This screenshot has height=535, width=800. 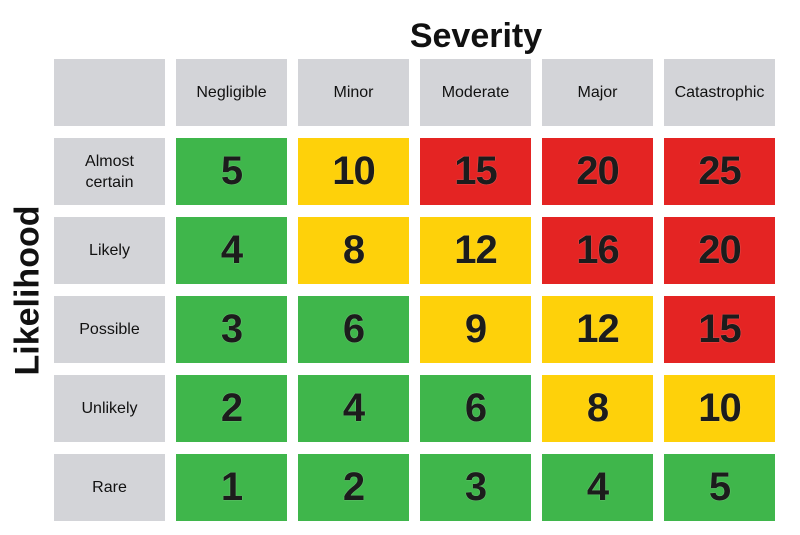 I want to click on risk-cell-possible-moderate: 9, so click(x=475, y=329).